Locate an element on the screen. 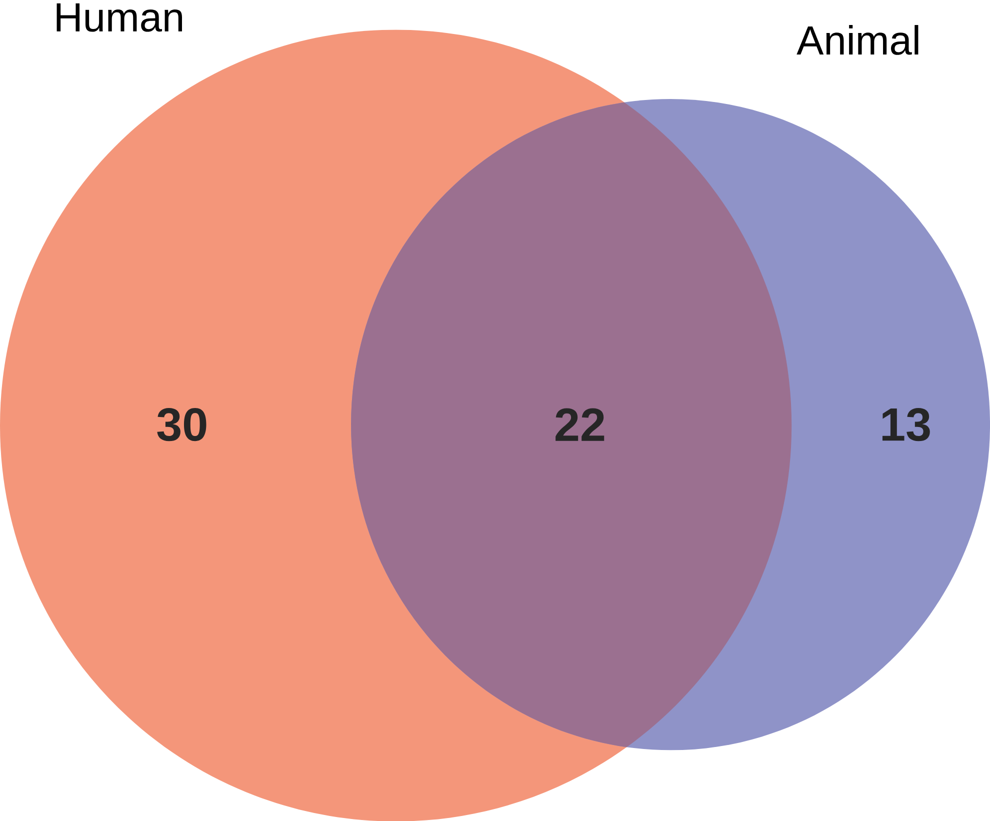  data-label: 30 is located at coordinates (181, 424).